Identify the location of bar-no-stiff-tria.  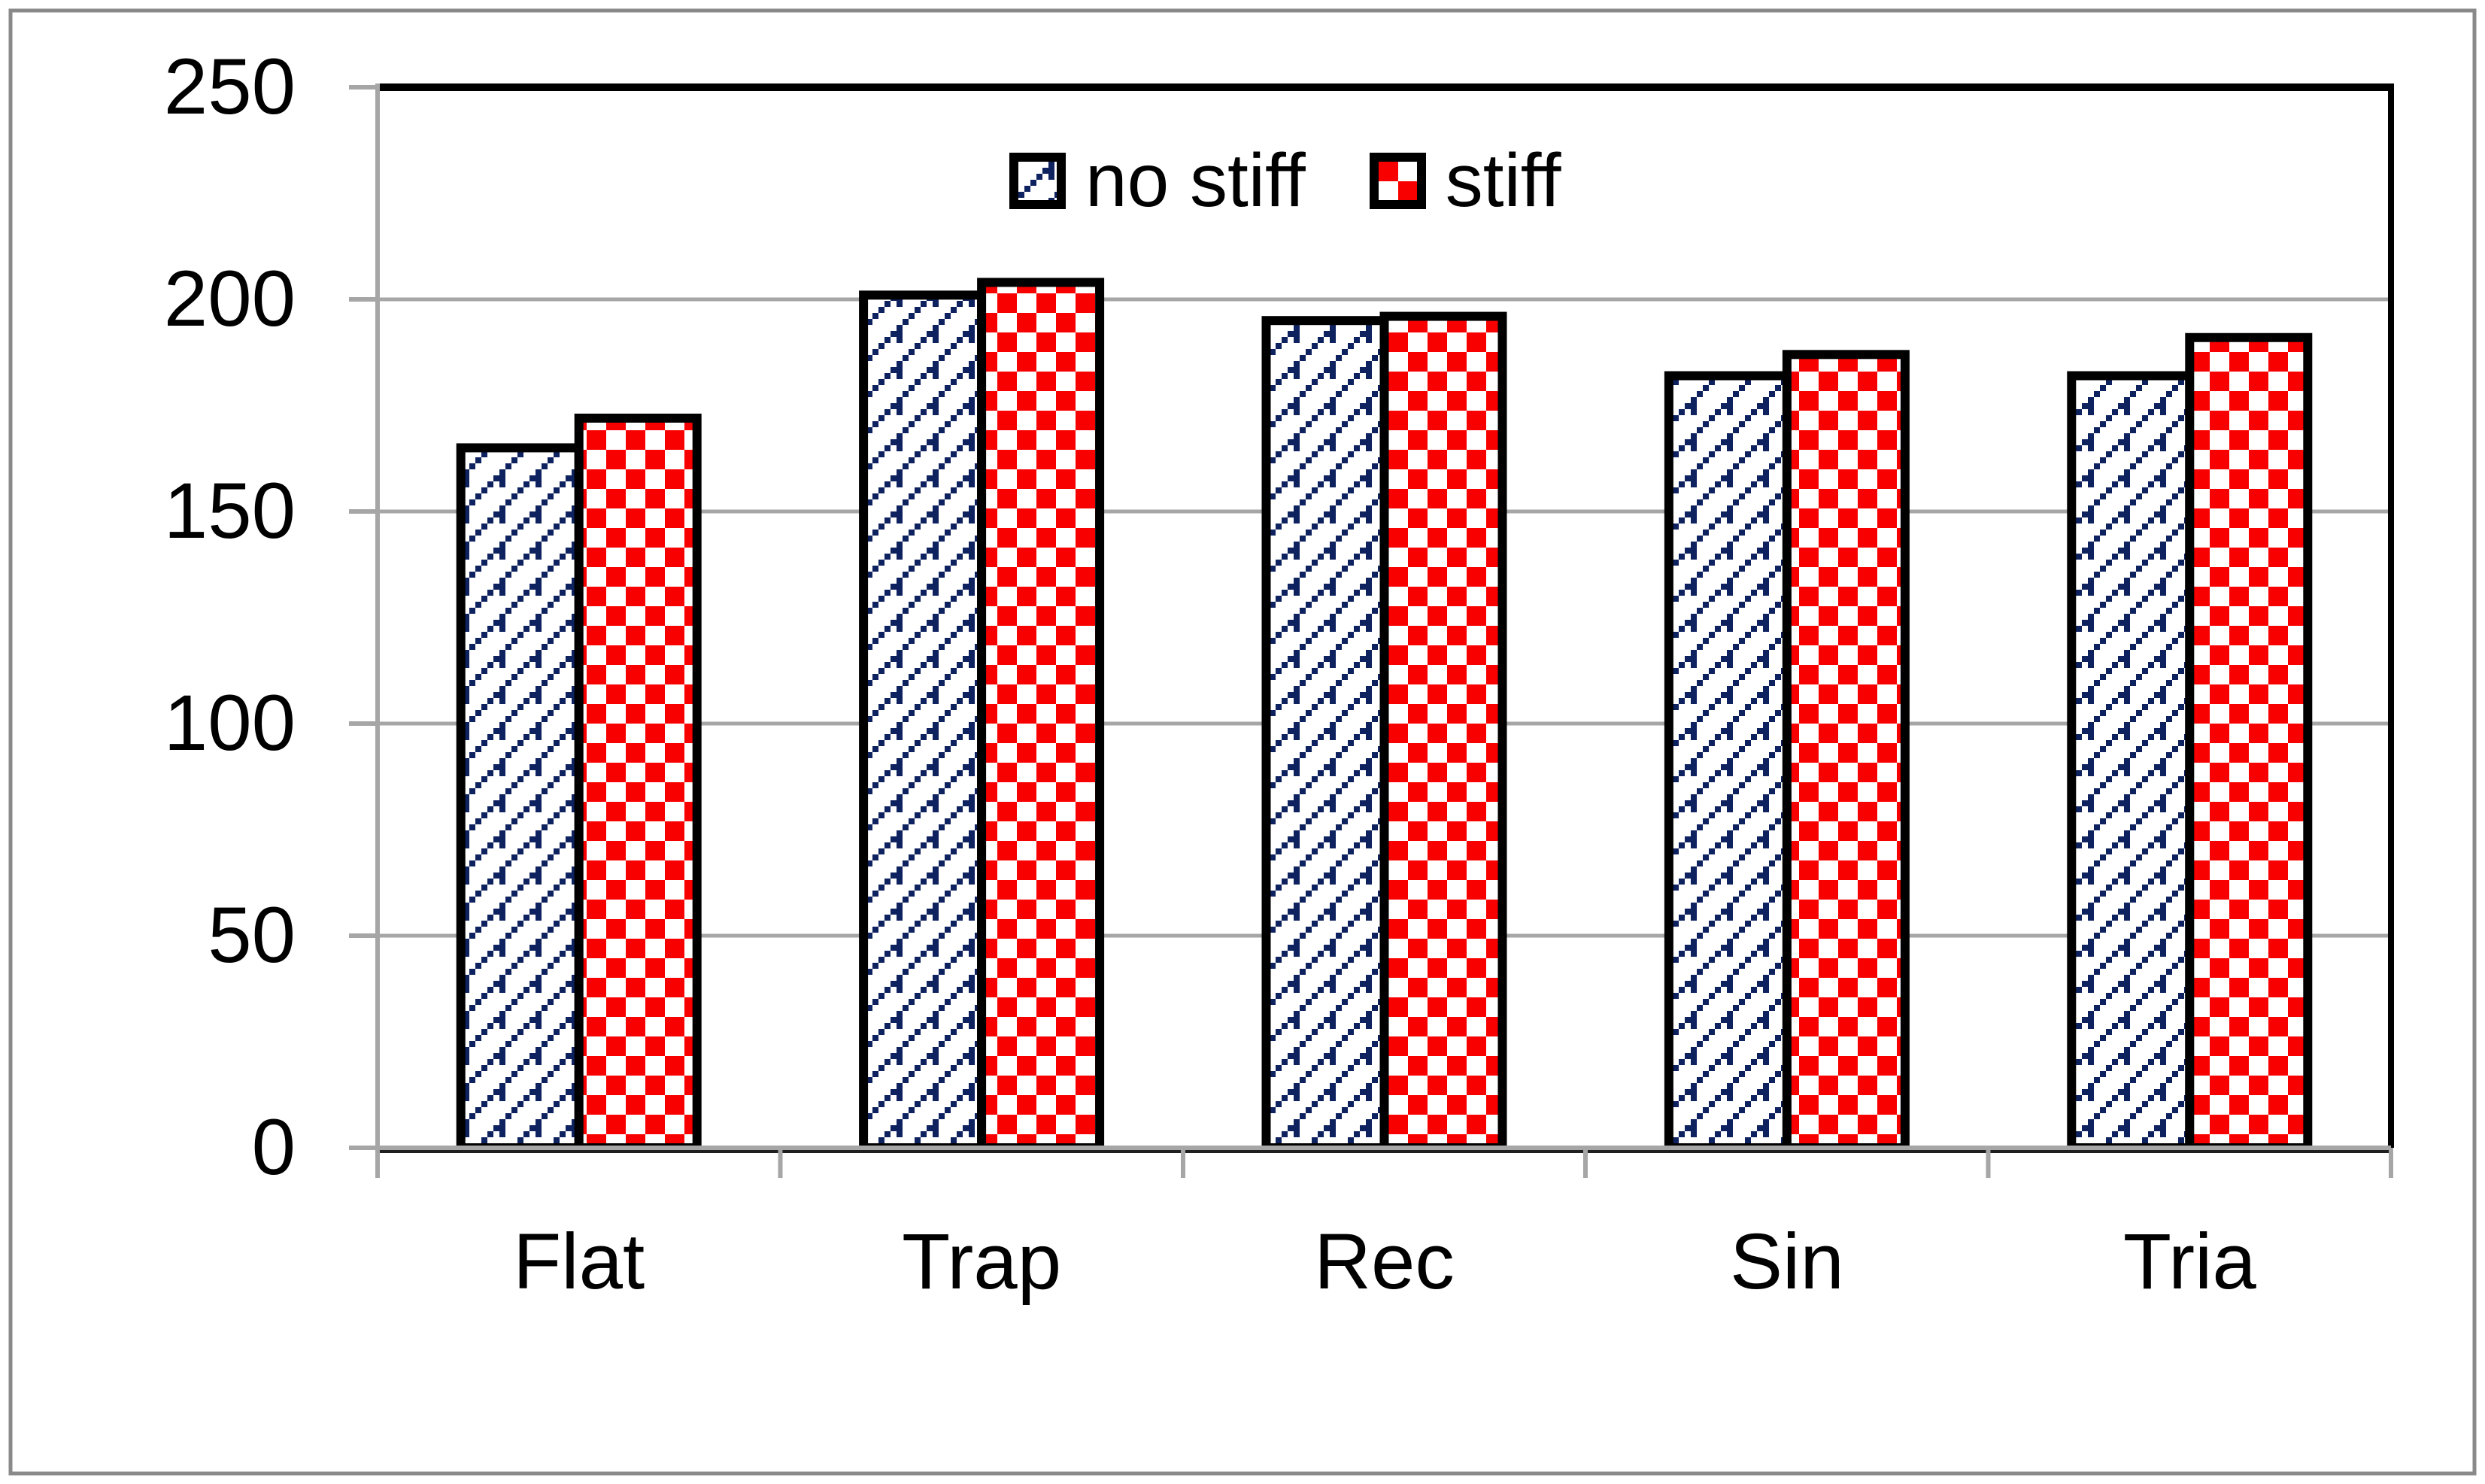
(2131, 761).